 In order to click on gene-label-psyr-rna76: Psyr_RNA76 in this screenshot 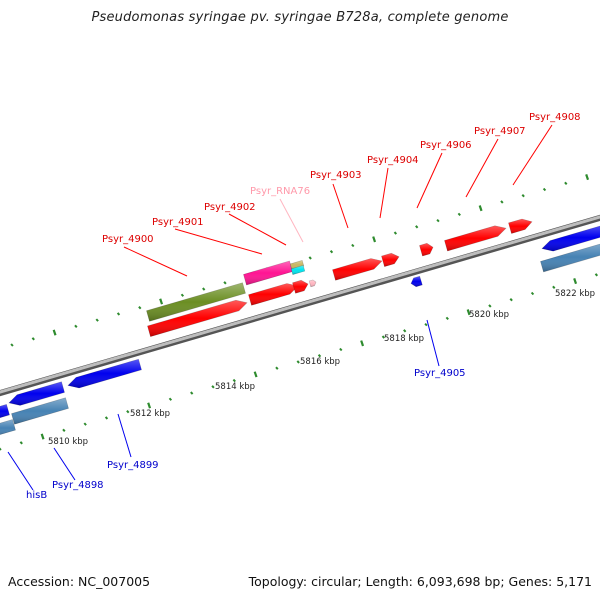, I will do `click(280, 191)`.